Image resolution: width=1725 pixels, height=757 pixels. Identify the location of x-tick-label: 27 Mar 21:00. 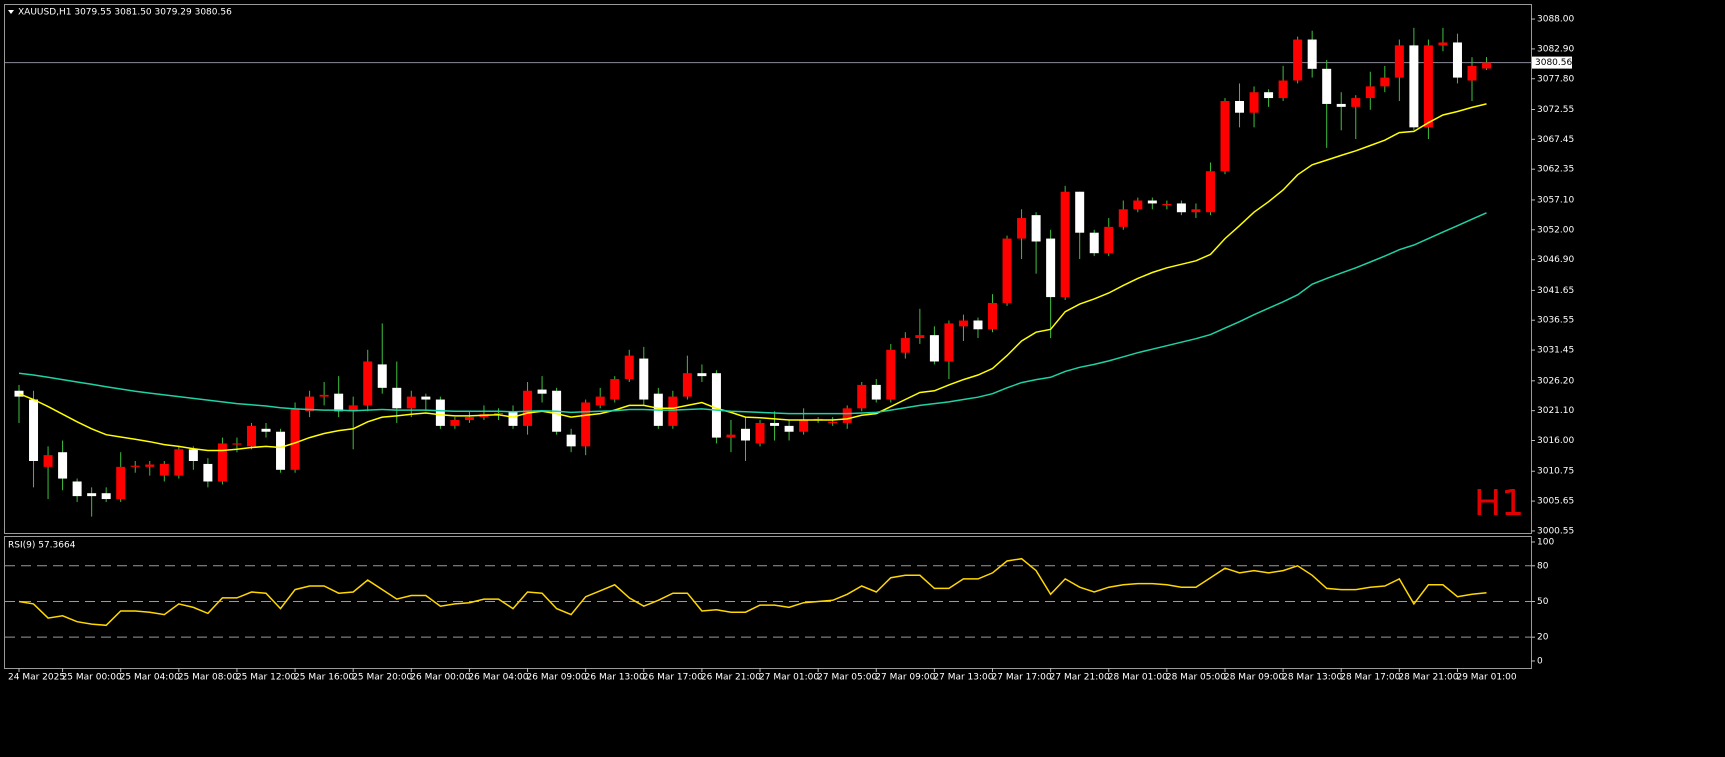
(1080, 678).